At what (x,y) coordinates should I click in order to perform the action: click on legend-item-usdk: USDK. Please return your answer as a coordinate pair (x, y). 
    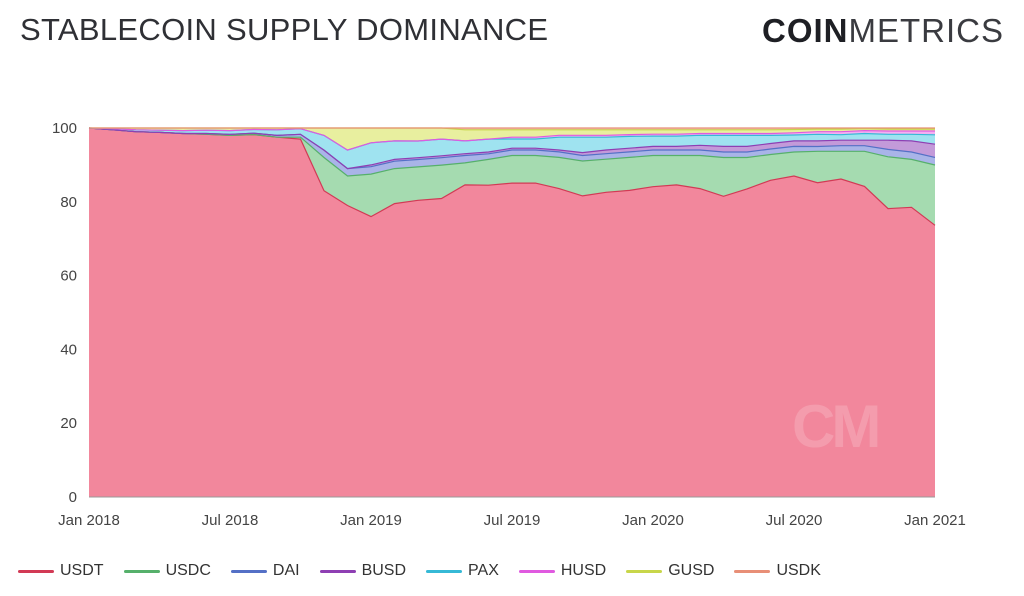
    Looking at the image, I should click on (777, 571).